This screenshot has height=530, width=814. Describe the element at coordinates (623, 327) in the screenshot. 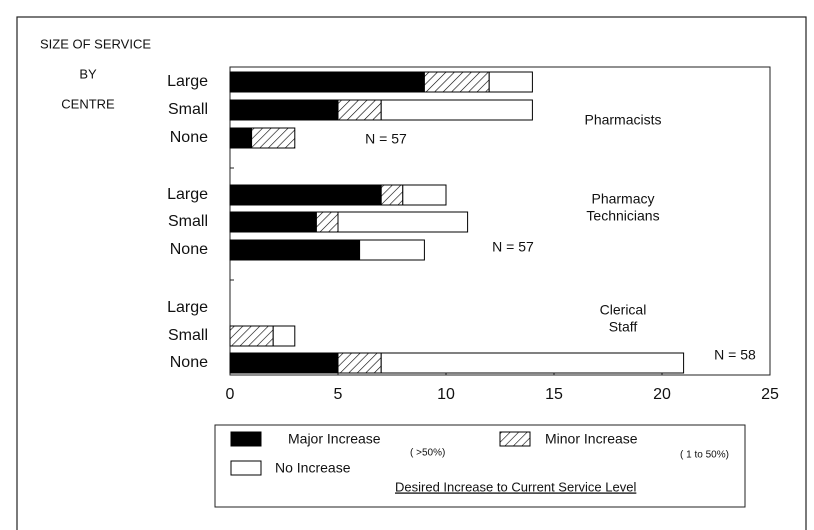

I see `group-label: Staff` at that location.